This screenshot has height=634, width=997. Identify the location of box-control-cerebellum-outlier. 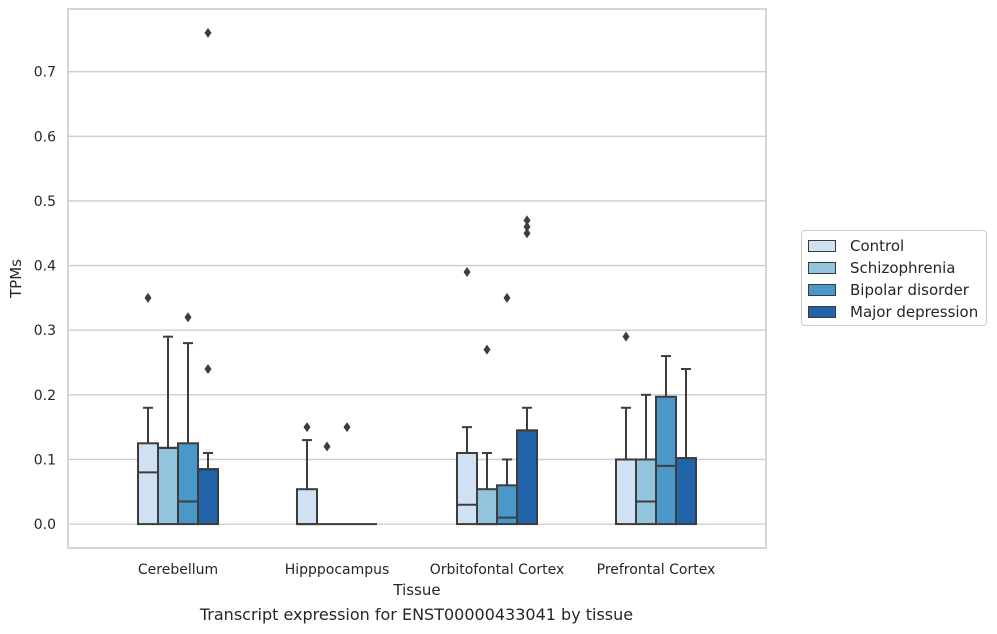
(148, 297).